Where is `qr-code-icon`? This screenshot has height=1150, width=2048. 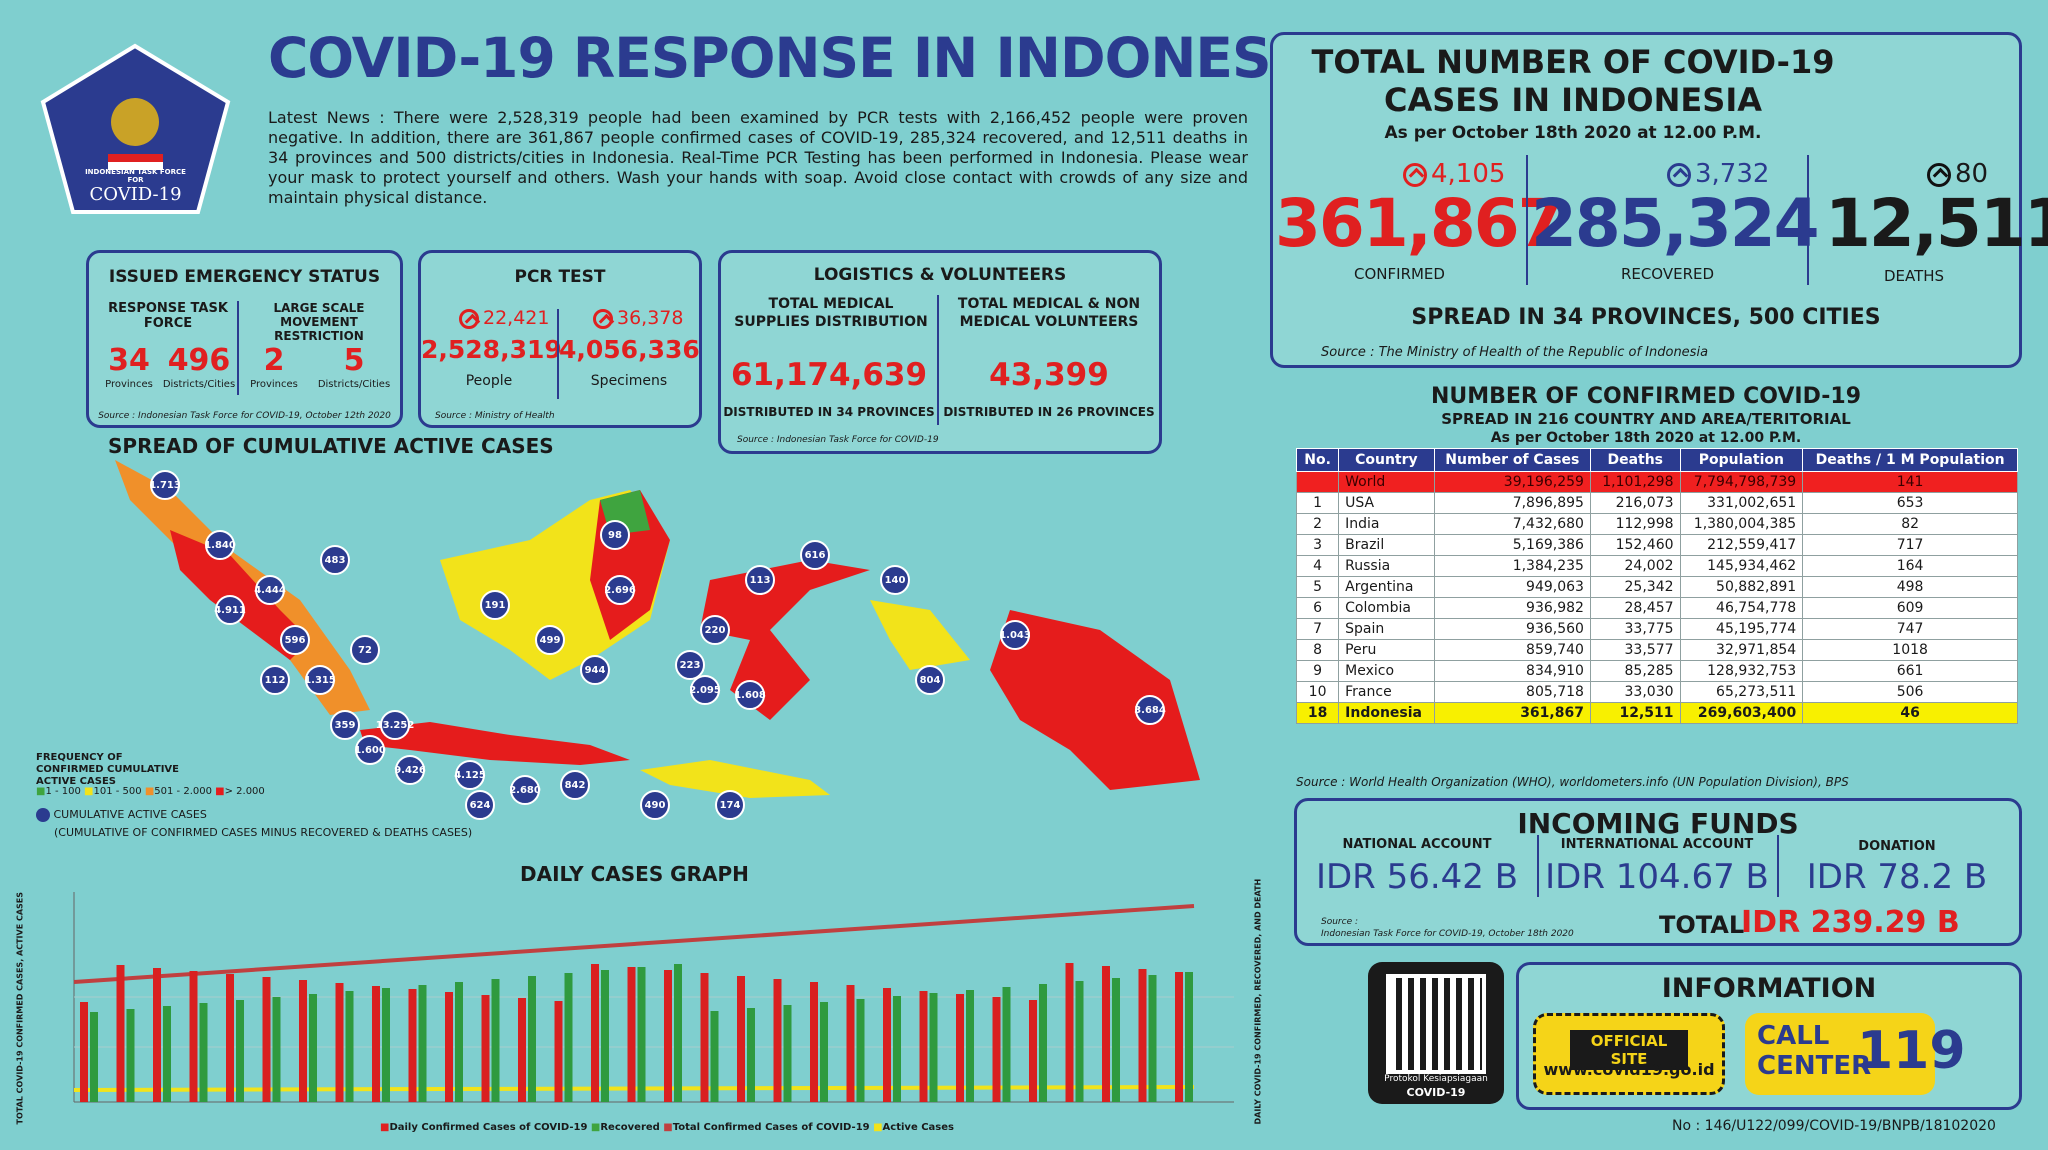 qr-code-icon is located at coordinates (1436, 1024).